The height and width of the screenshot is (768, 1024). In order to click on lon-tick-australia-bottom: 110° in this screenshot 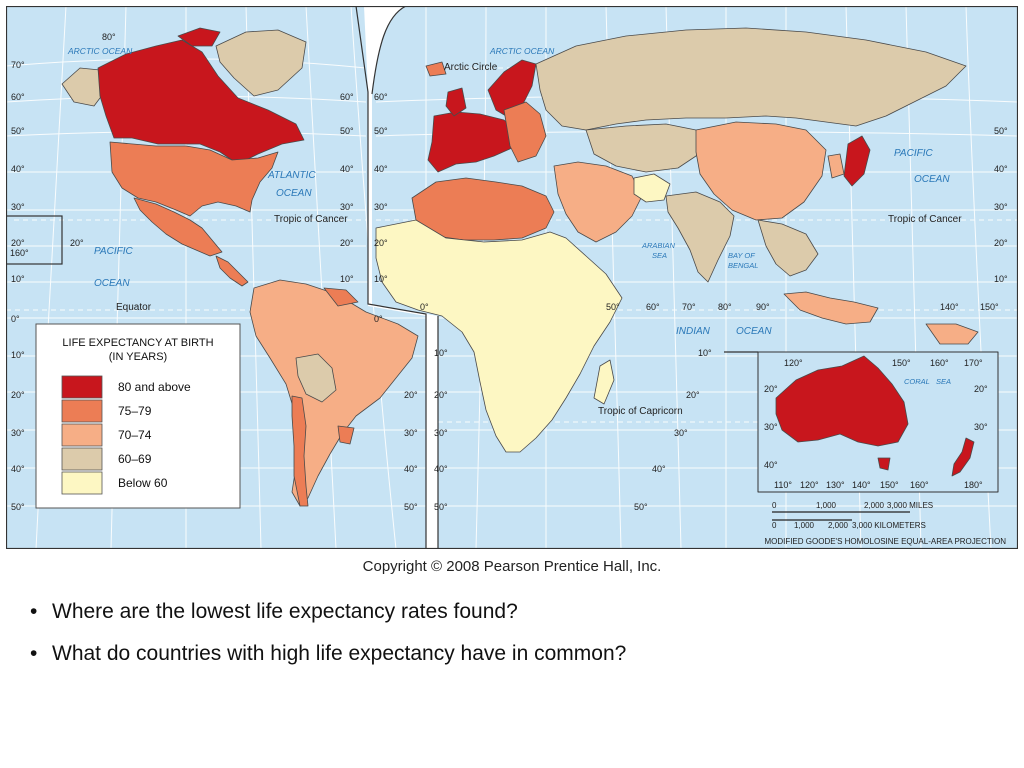, I will do `click(783, 485)`.